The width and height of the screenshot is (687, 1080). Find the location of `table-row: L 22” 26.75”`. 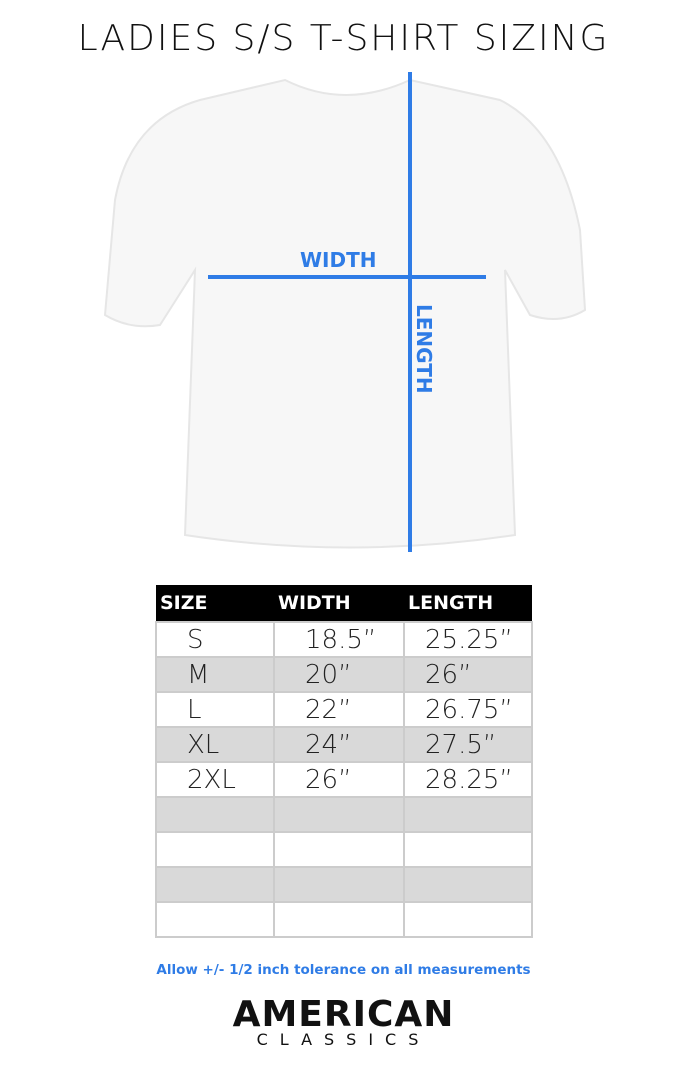

table-row: L 22” 26.75” is located at coordinates (344, 709).